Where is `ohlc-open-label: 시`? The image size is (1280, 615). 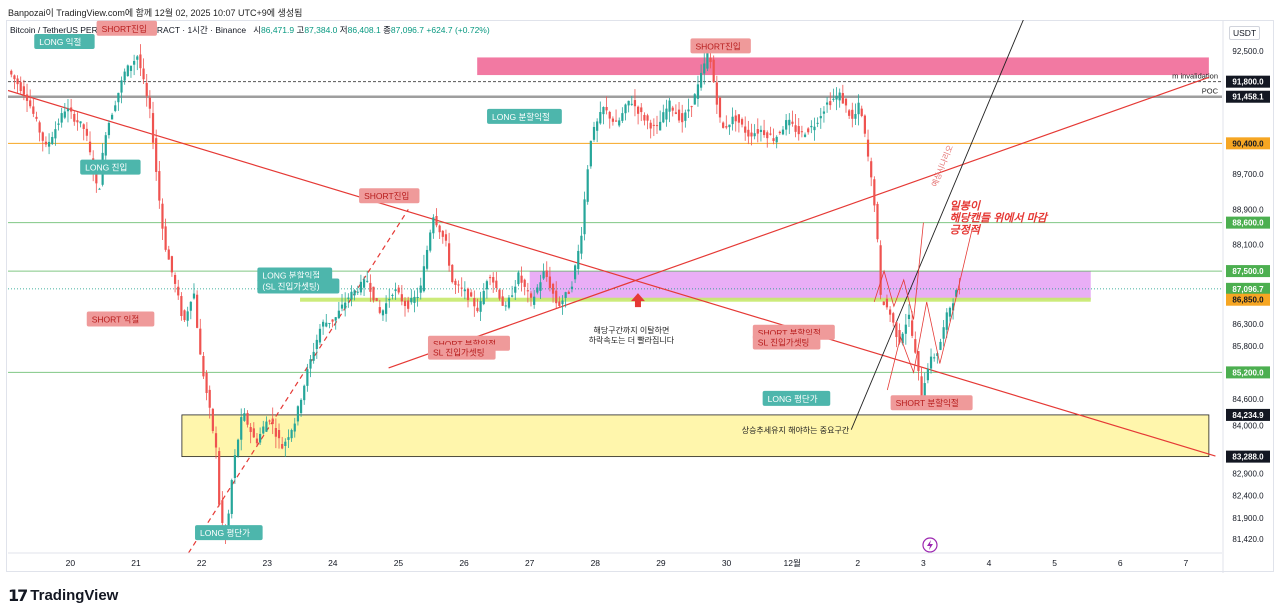 ohlc-open-label: 시 is located at coordinates (257, 30).